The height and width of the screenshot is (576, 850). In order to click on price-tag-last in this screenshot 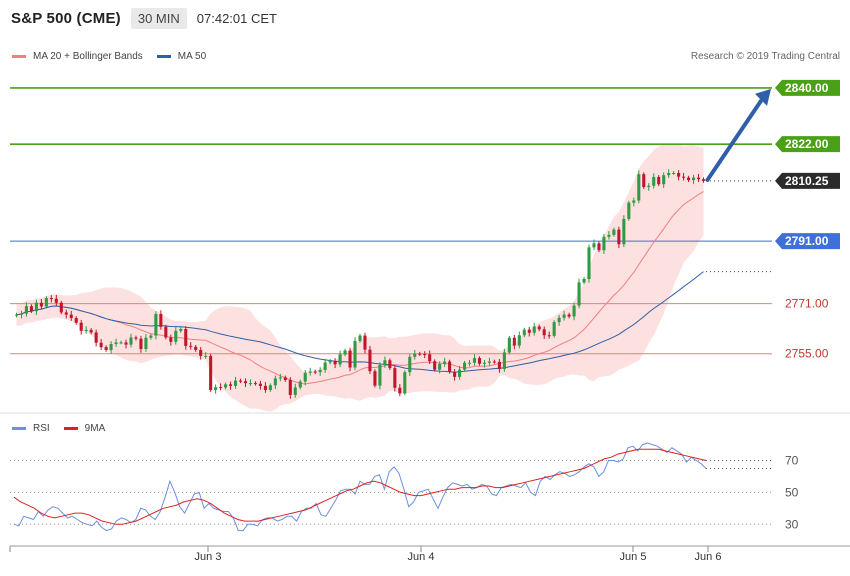, I will do `click(807, 180)`.